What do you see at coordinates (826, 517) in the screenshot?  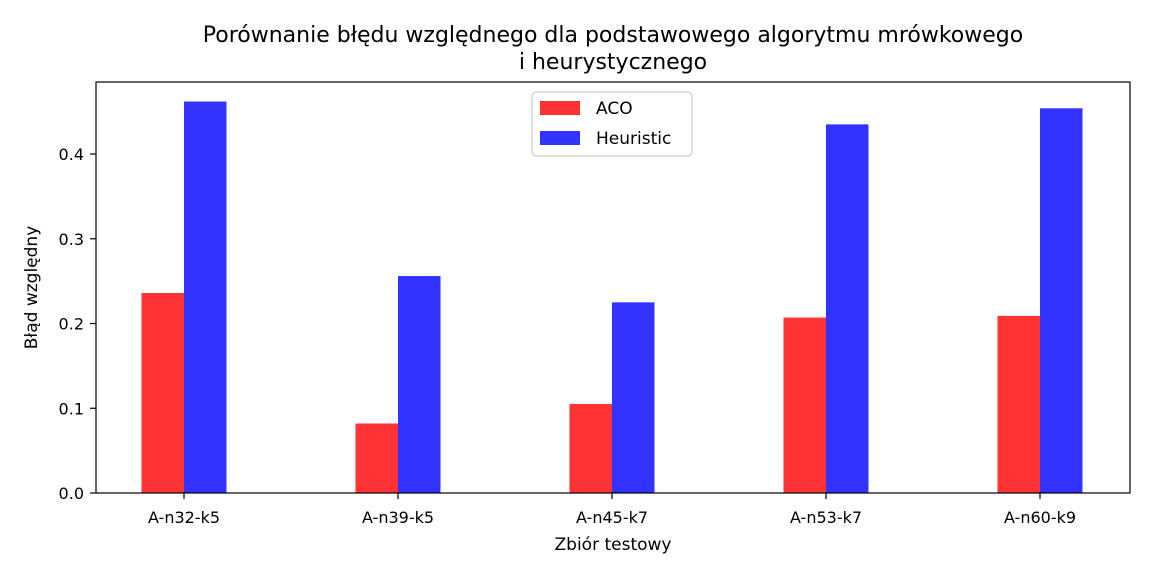 I see `x-tick-label: A-n53-k7` at bounding box center [826, 517].